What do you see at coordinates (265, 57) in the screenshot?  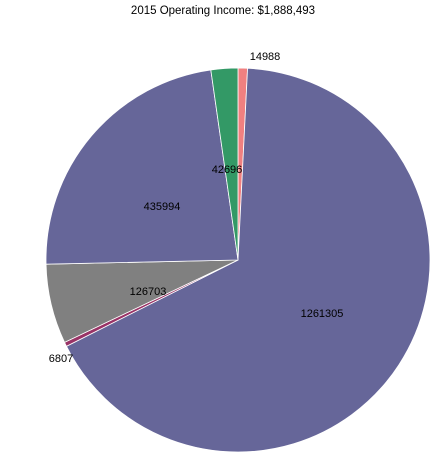 I see `slice-label-0: 14988` at bounding box center [265, 57].